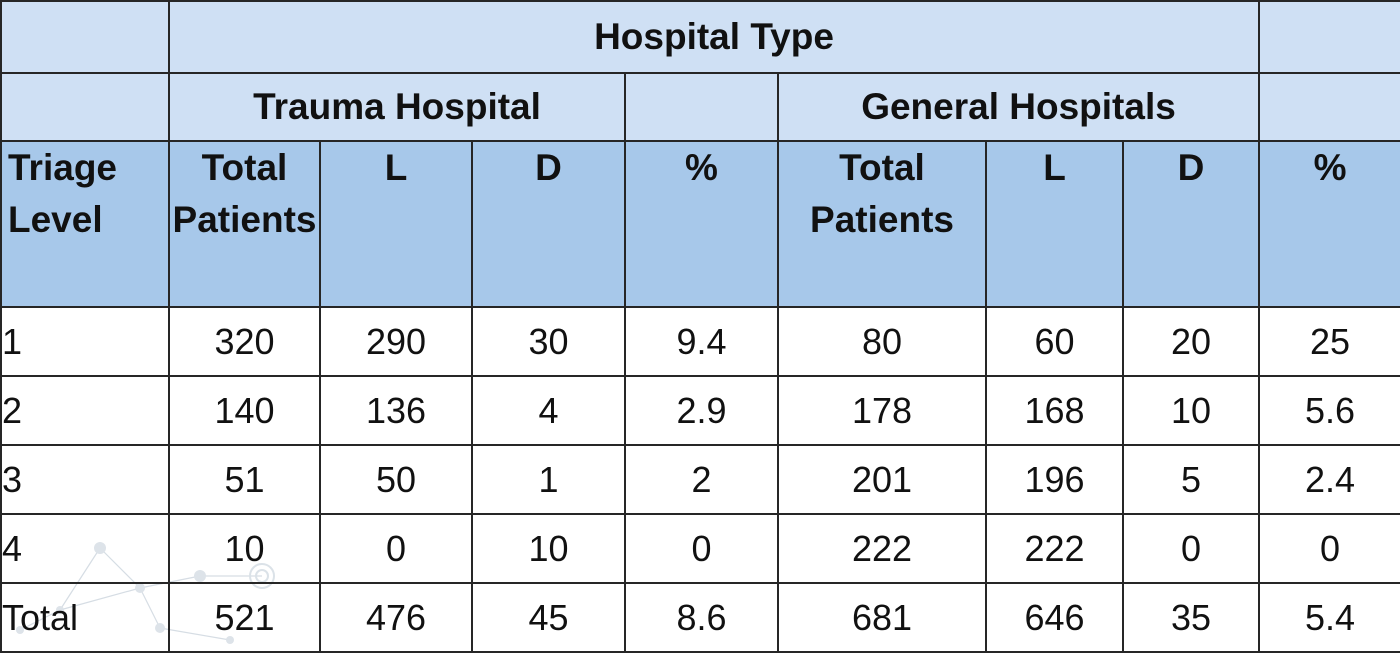  What do you see at coordinates (1329, 341) in the screenshot?
I see `table-cell: 25` at bounding box center [1329, 341].